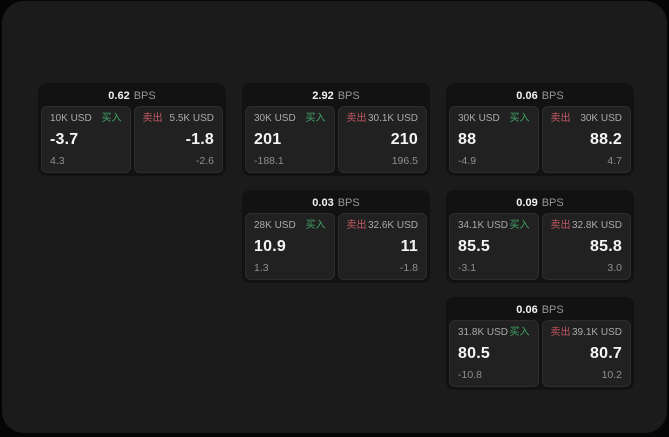 The width and height of the screenshot is (669, 437). I want to click on sell-price: 80.7, so click(606, 353).